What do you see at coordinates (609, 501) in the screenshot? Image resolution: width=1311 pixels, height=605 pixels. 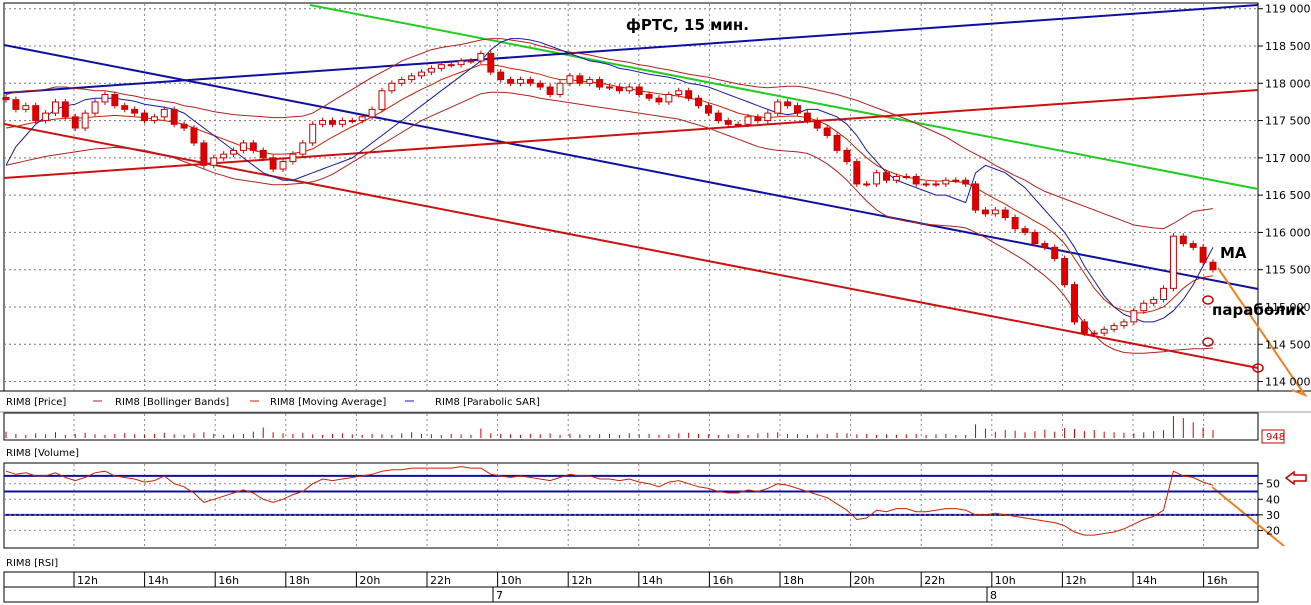 I see `rsi-line` at bounding box center [609, 501].